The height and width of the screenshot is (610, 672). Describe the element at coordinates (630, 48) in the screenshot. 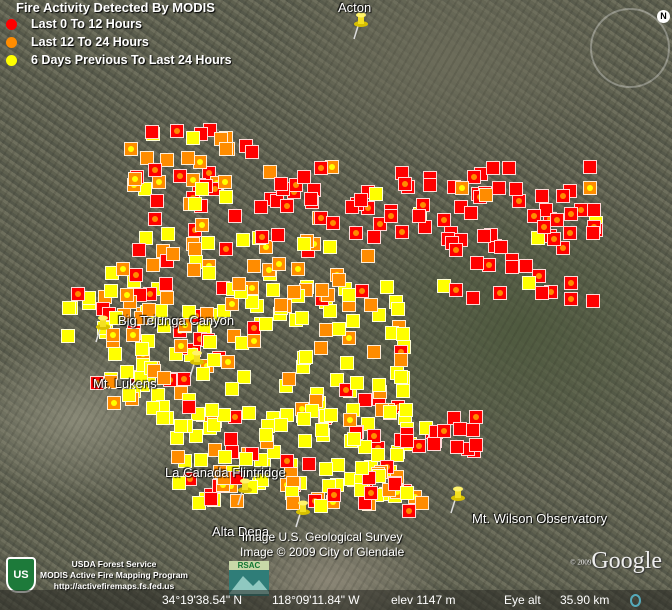

I see `navigation-control: N` at that location.